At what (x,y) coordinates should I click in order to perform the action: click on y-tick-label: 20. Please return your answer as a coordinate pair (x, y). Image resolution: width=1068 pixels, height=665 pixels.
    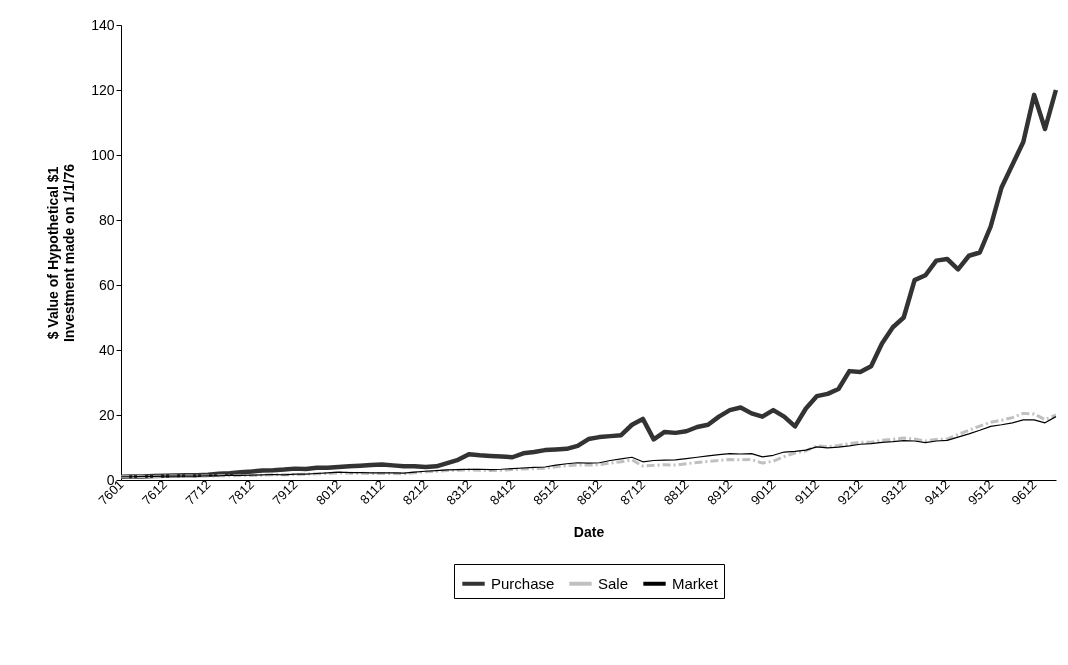
    Looking at the image, I should click on (106, 414).